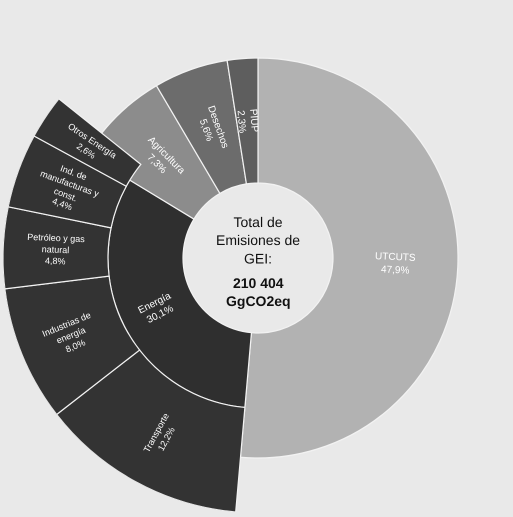  I want to click on data-label: 47,9%, so click(395, 270).